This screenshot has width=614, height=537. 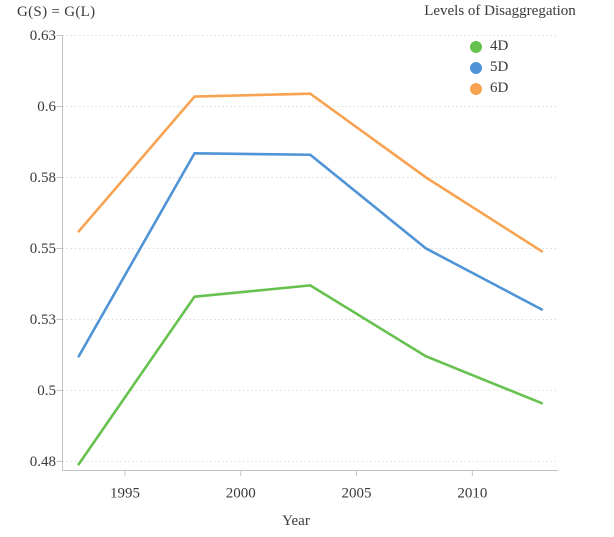 What do you see at coordinates (476, 46) in the screenshot?
I see `legend-marker-4D` at bounding box center [476, 46].